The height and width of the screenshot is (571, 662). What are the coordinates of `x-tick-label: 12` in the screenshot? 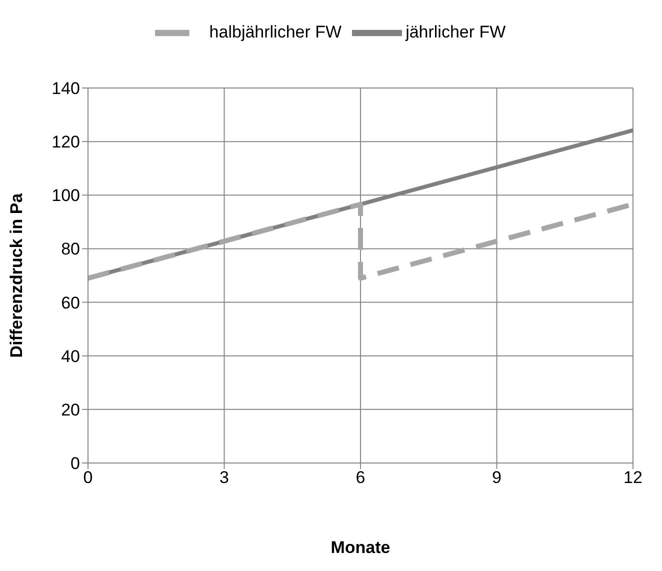 It's located at (633, 478).